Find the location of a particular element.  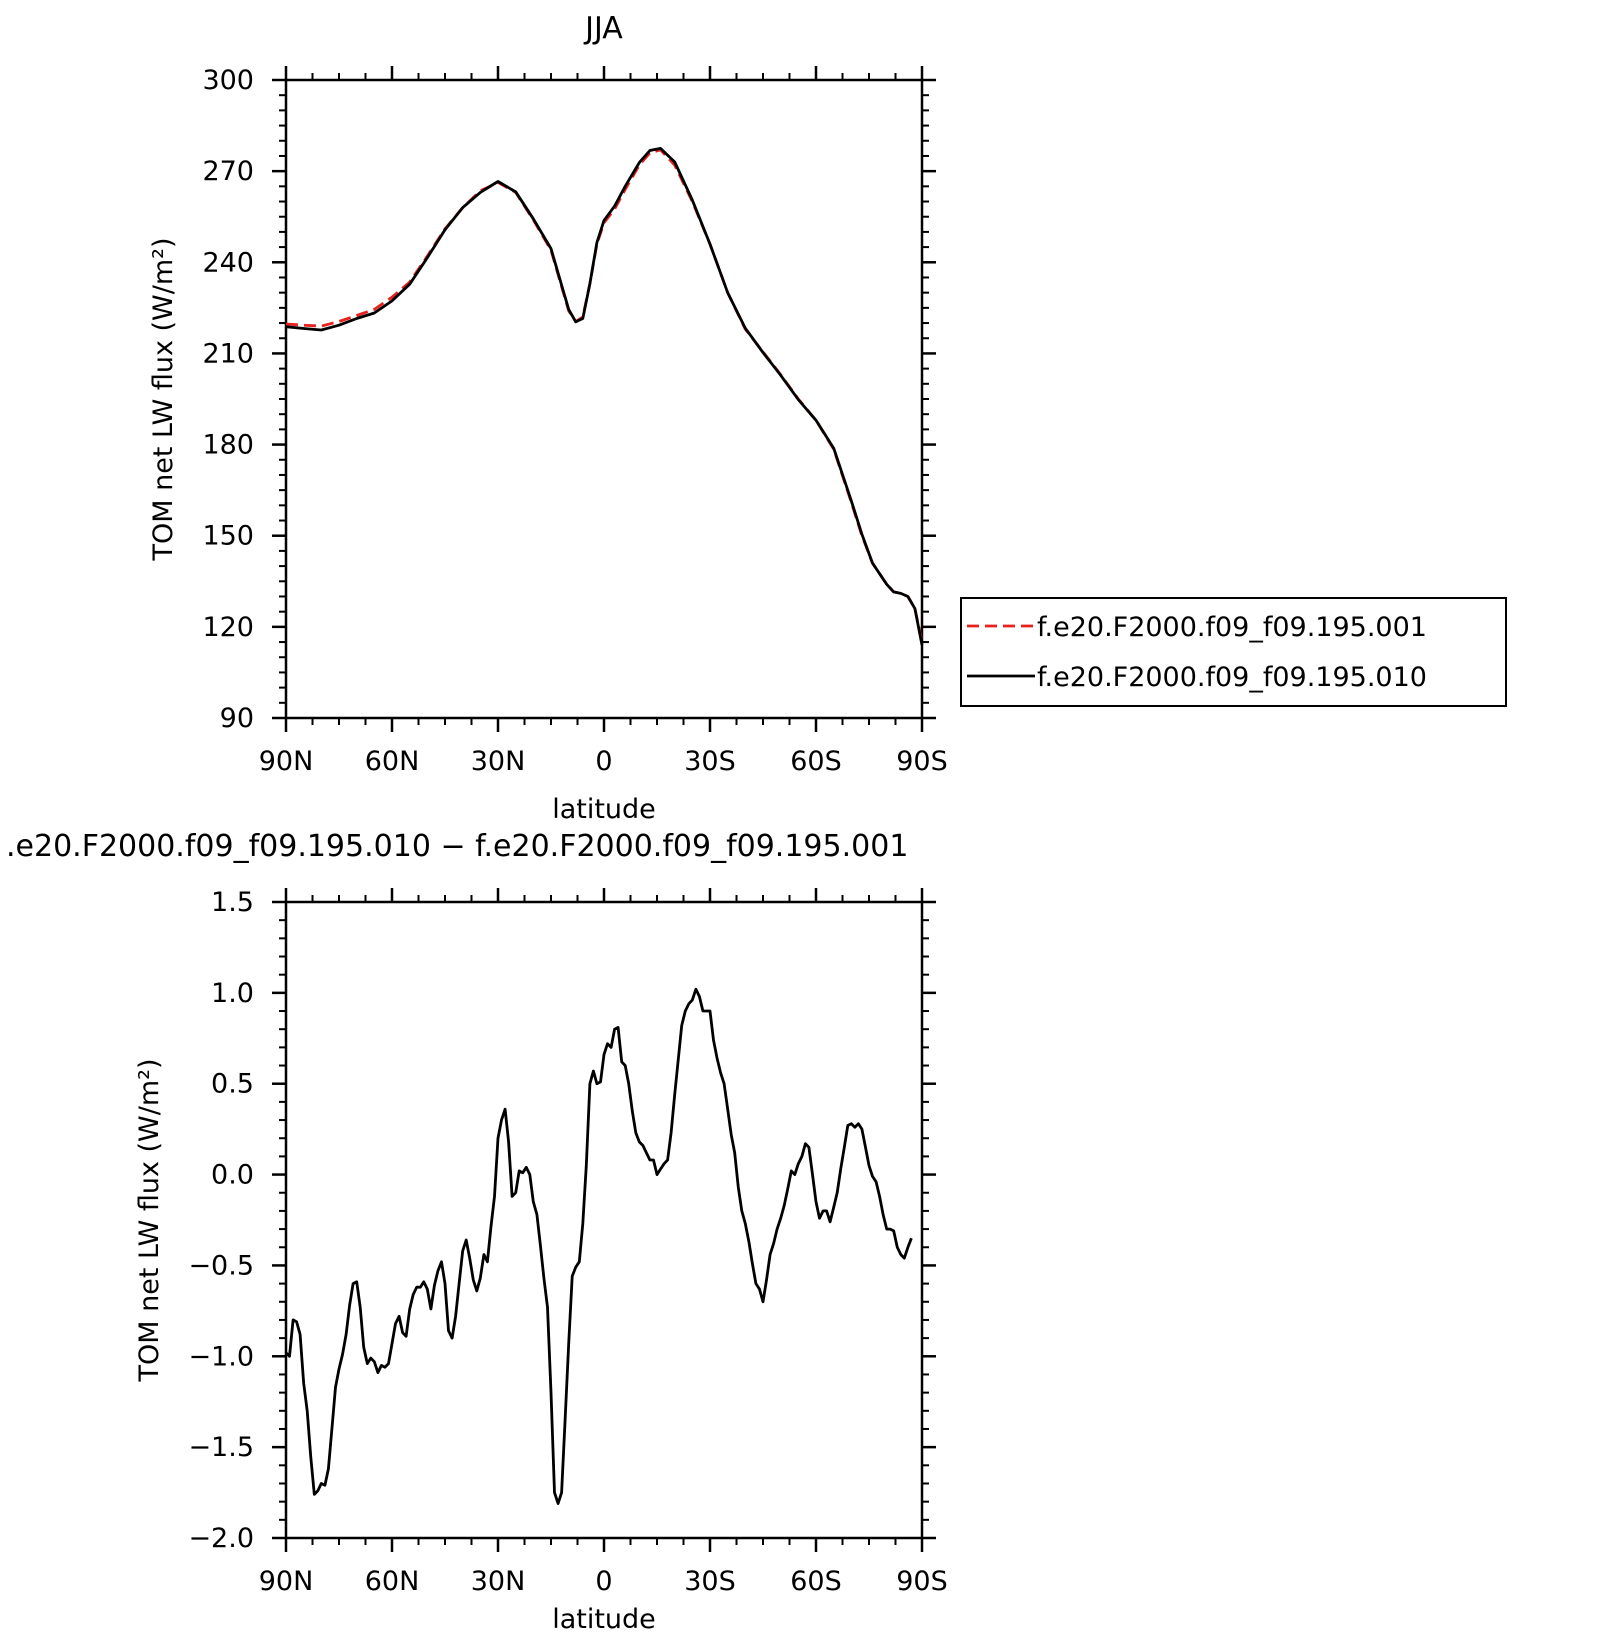

legend-entry-0: f.e20.F2000.f09_f09.195.001 is located at coordinates (1232, 627).